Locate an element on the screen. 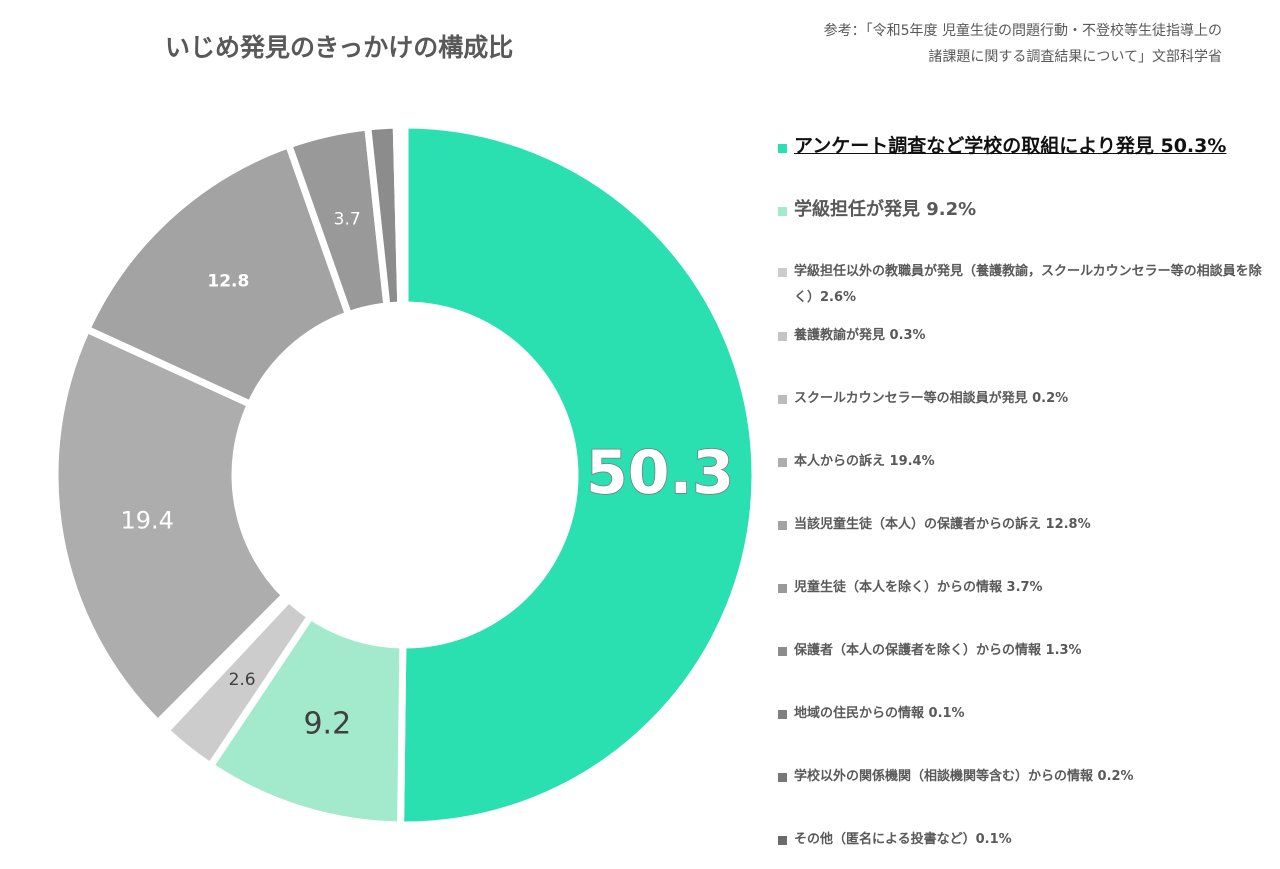 This screenshot has height=869, width=1280. data-label: 2.6 is located at coordinates (242, 680).